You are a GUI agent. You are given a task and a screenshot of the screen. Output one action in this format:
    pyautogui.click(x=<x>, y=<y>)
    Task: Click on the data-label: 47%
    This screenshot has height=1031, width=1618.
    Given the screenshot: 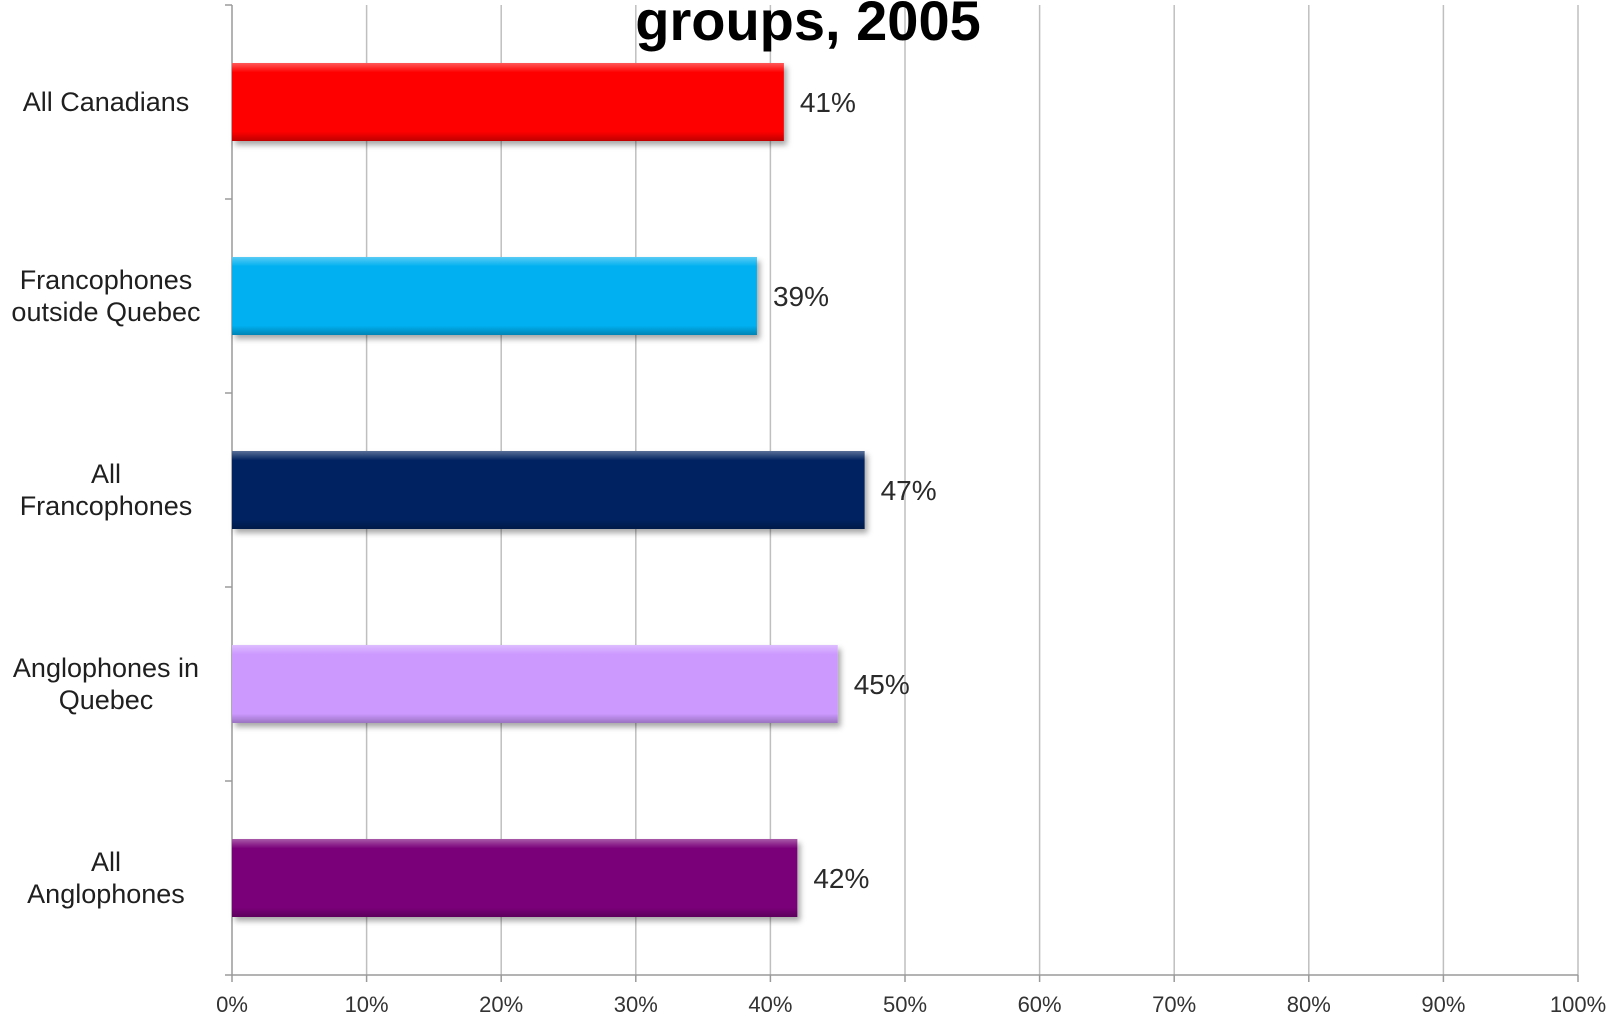 What is the action you would take?
    pyautogui.click(x=909, y=490)
    